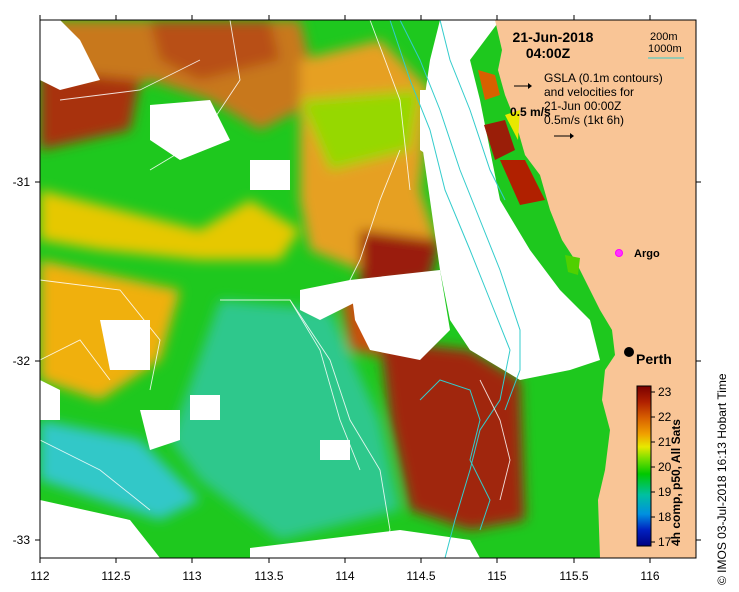 This screenshot has width=739, height=592. Describe the element at coordinates (191, 576) in the screenshot. I see `x-tick-113: 113` at that location.